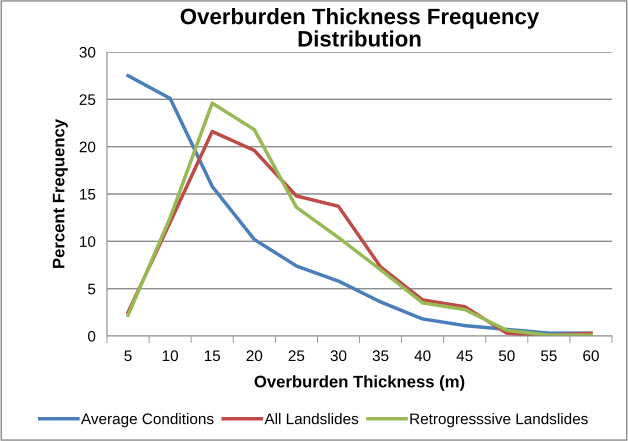  Describe the element at coordinates (212, 356) in the screenshot. I see `x-tick-label: 15` at that location.